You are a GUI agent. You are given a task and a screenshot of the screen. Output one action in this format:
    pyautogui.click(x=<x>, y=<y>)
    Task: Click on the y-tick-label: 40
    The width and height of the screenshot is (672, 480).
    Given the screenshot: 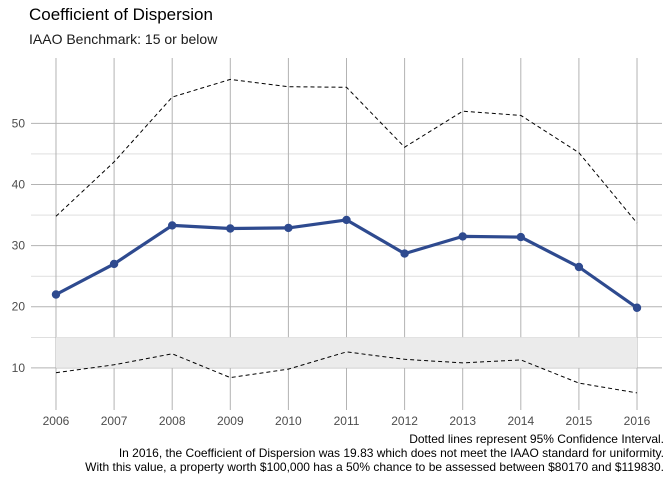 What is the action you would take?
    pyautogui.click(x=19, y=185)
    